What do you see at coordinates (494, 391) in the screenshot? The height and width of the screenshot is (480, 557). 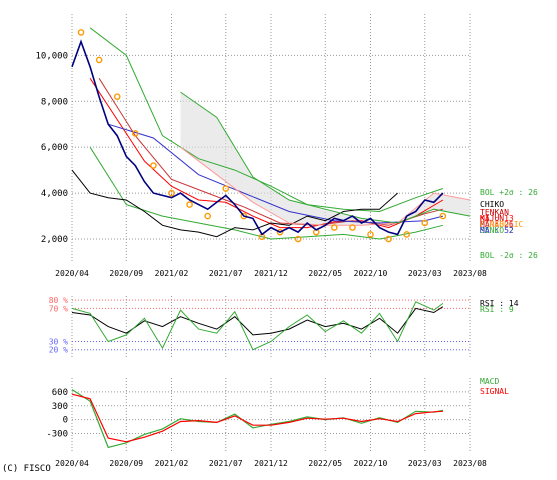 I see `legend-label: SIGNAL` at bounding box center [494, 391].